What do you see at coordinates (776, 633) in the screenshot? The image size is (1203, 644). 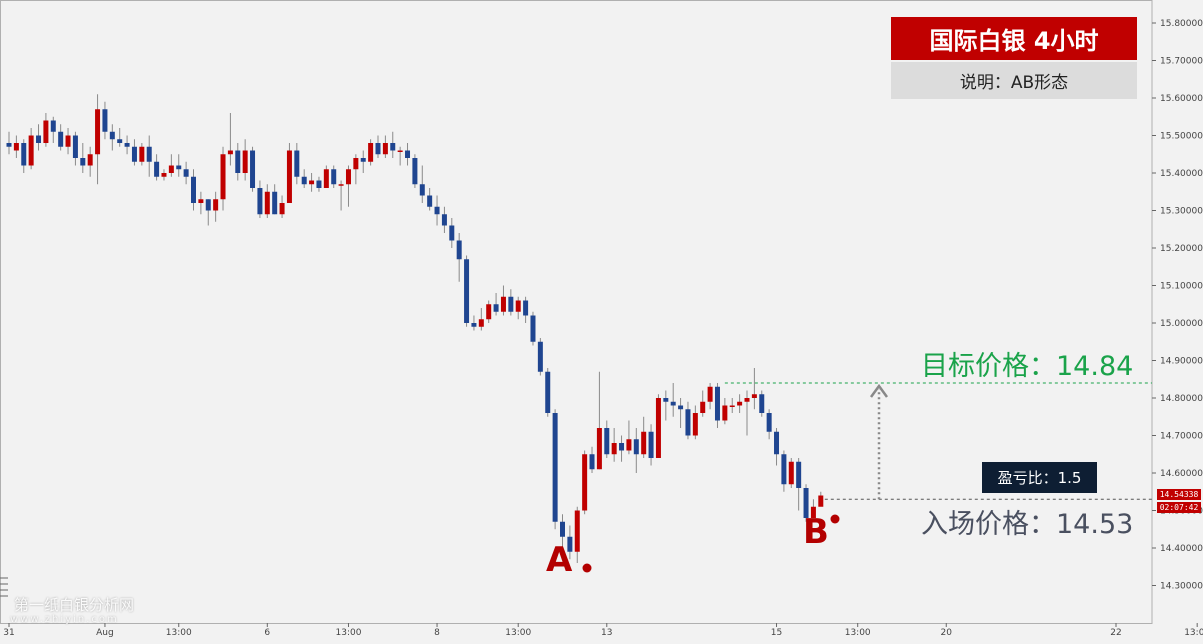 I see `x-tick-label: 15` at bounding box center [776, 633].